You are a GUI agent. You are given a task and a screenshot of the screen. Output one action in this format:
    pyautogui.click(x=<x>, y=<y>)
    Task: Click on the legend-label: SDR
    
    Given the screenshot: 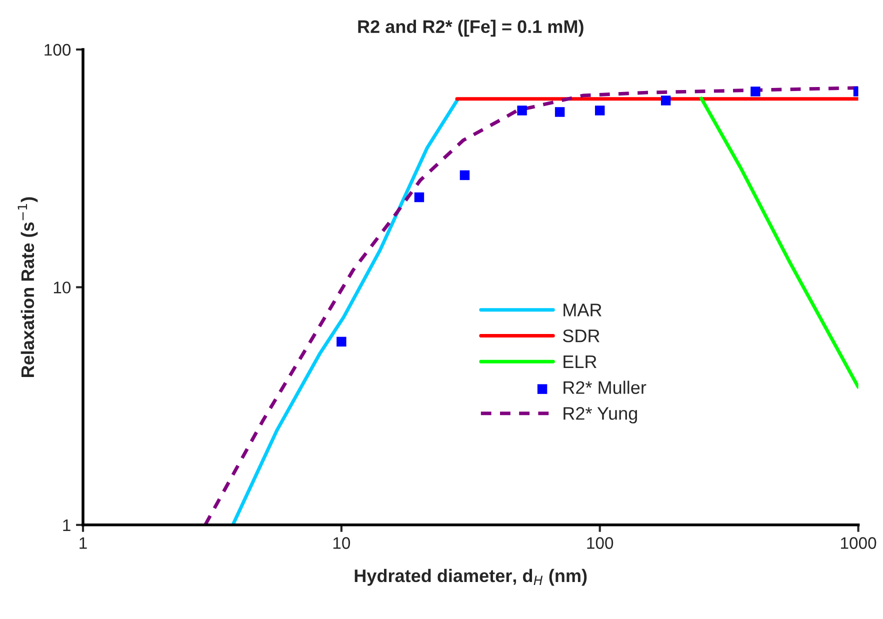 What is the action you would take?
    pyautogui.click(x=581, y=335)
    